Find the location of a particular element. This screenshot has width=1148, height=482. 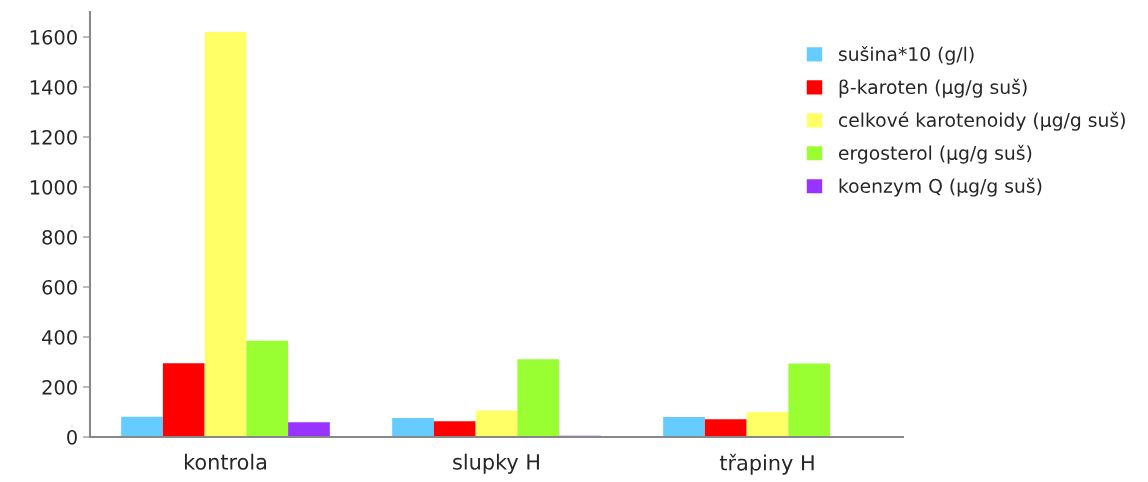

legend-label: celkové karotenoidy (µg/g suš) is located at coordinates (981, 121).